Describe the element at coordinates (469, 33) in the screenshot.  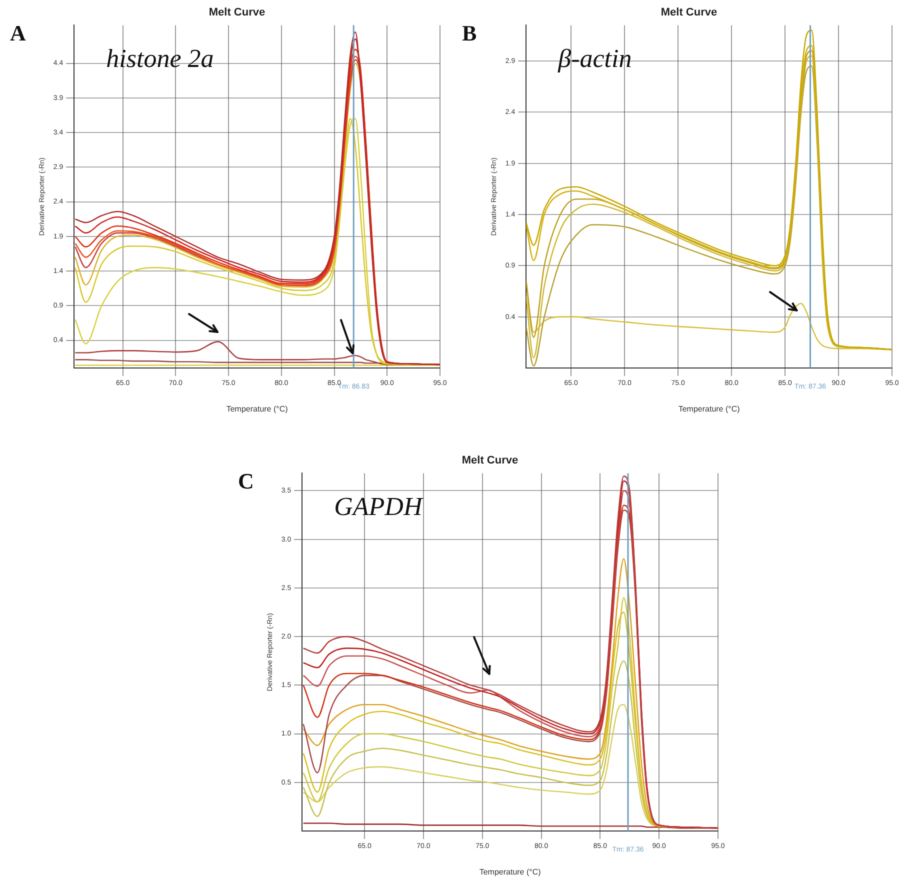
I see `text: B` at that location.